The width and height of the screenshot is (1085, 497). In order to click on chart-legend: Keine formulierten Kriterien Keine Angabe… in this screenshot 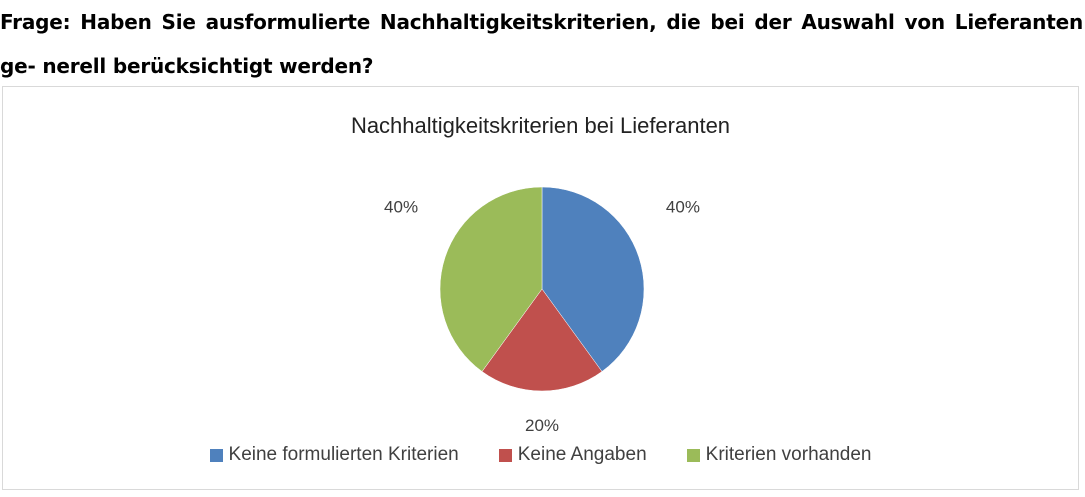, I will do `click(540, 455)`.